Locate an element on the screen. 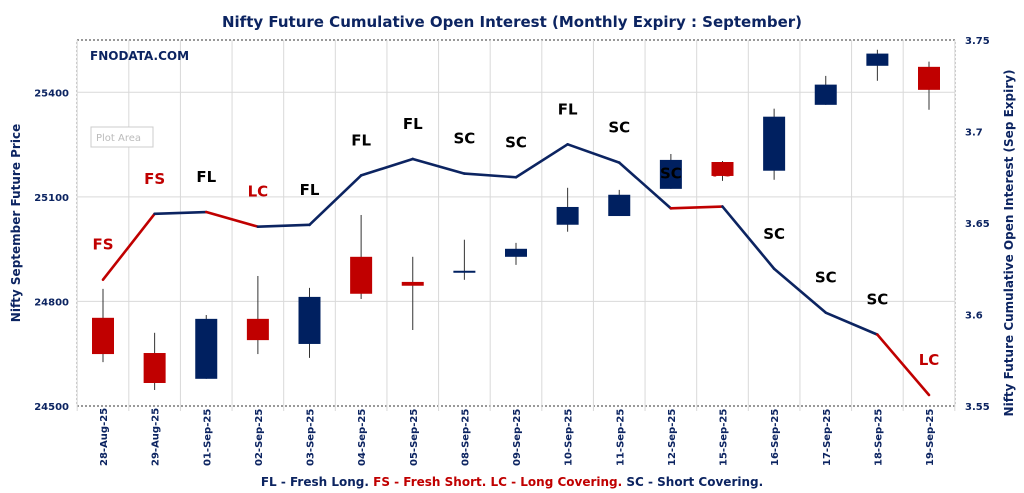  x-tick-label: 15-Sep-25 is located at coordinates (724, 437).